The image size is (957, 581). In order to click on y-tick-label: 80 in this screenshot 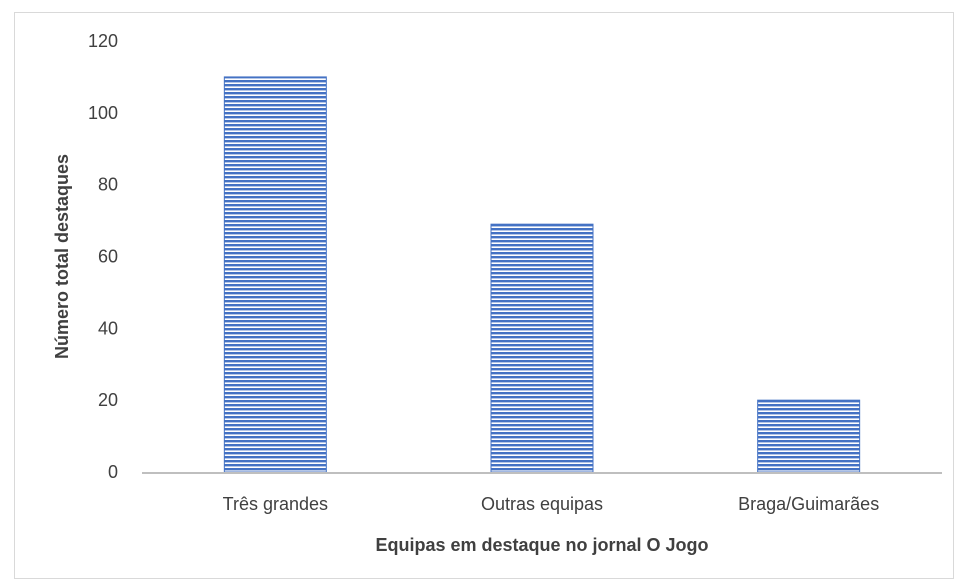, I will do `click(108, 185)`.